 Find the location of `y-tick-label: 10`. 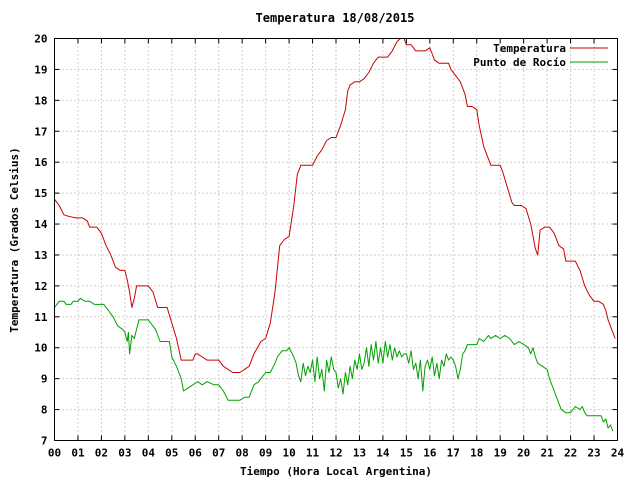

y-tick-label: 10 is located at coordinates (40, 348).